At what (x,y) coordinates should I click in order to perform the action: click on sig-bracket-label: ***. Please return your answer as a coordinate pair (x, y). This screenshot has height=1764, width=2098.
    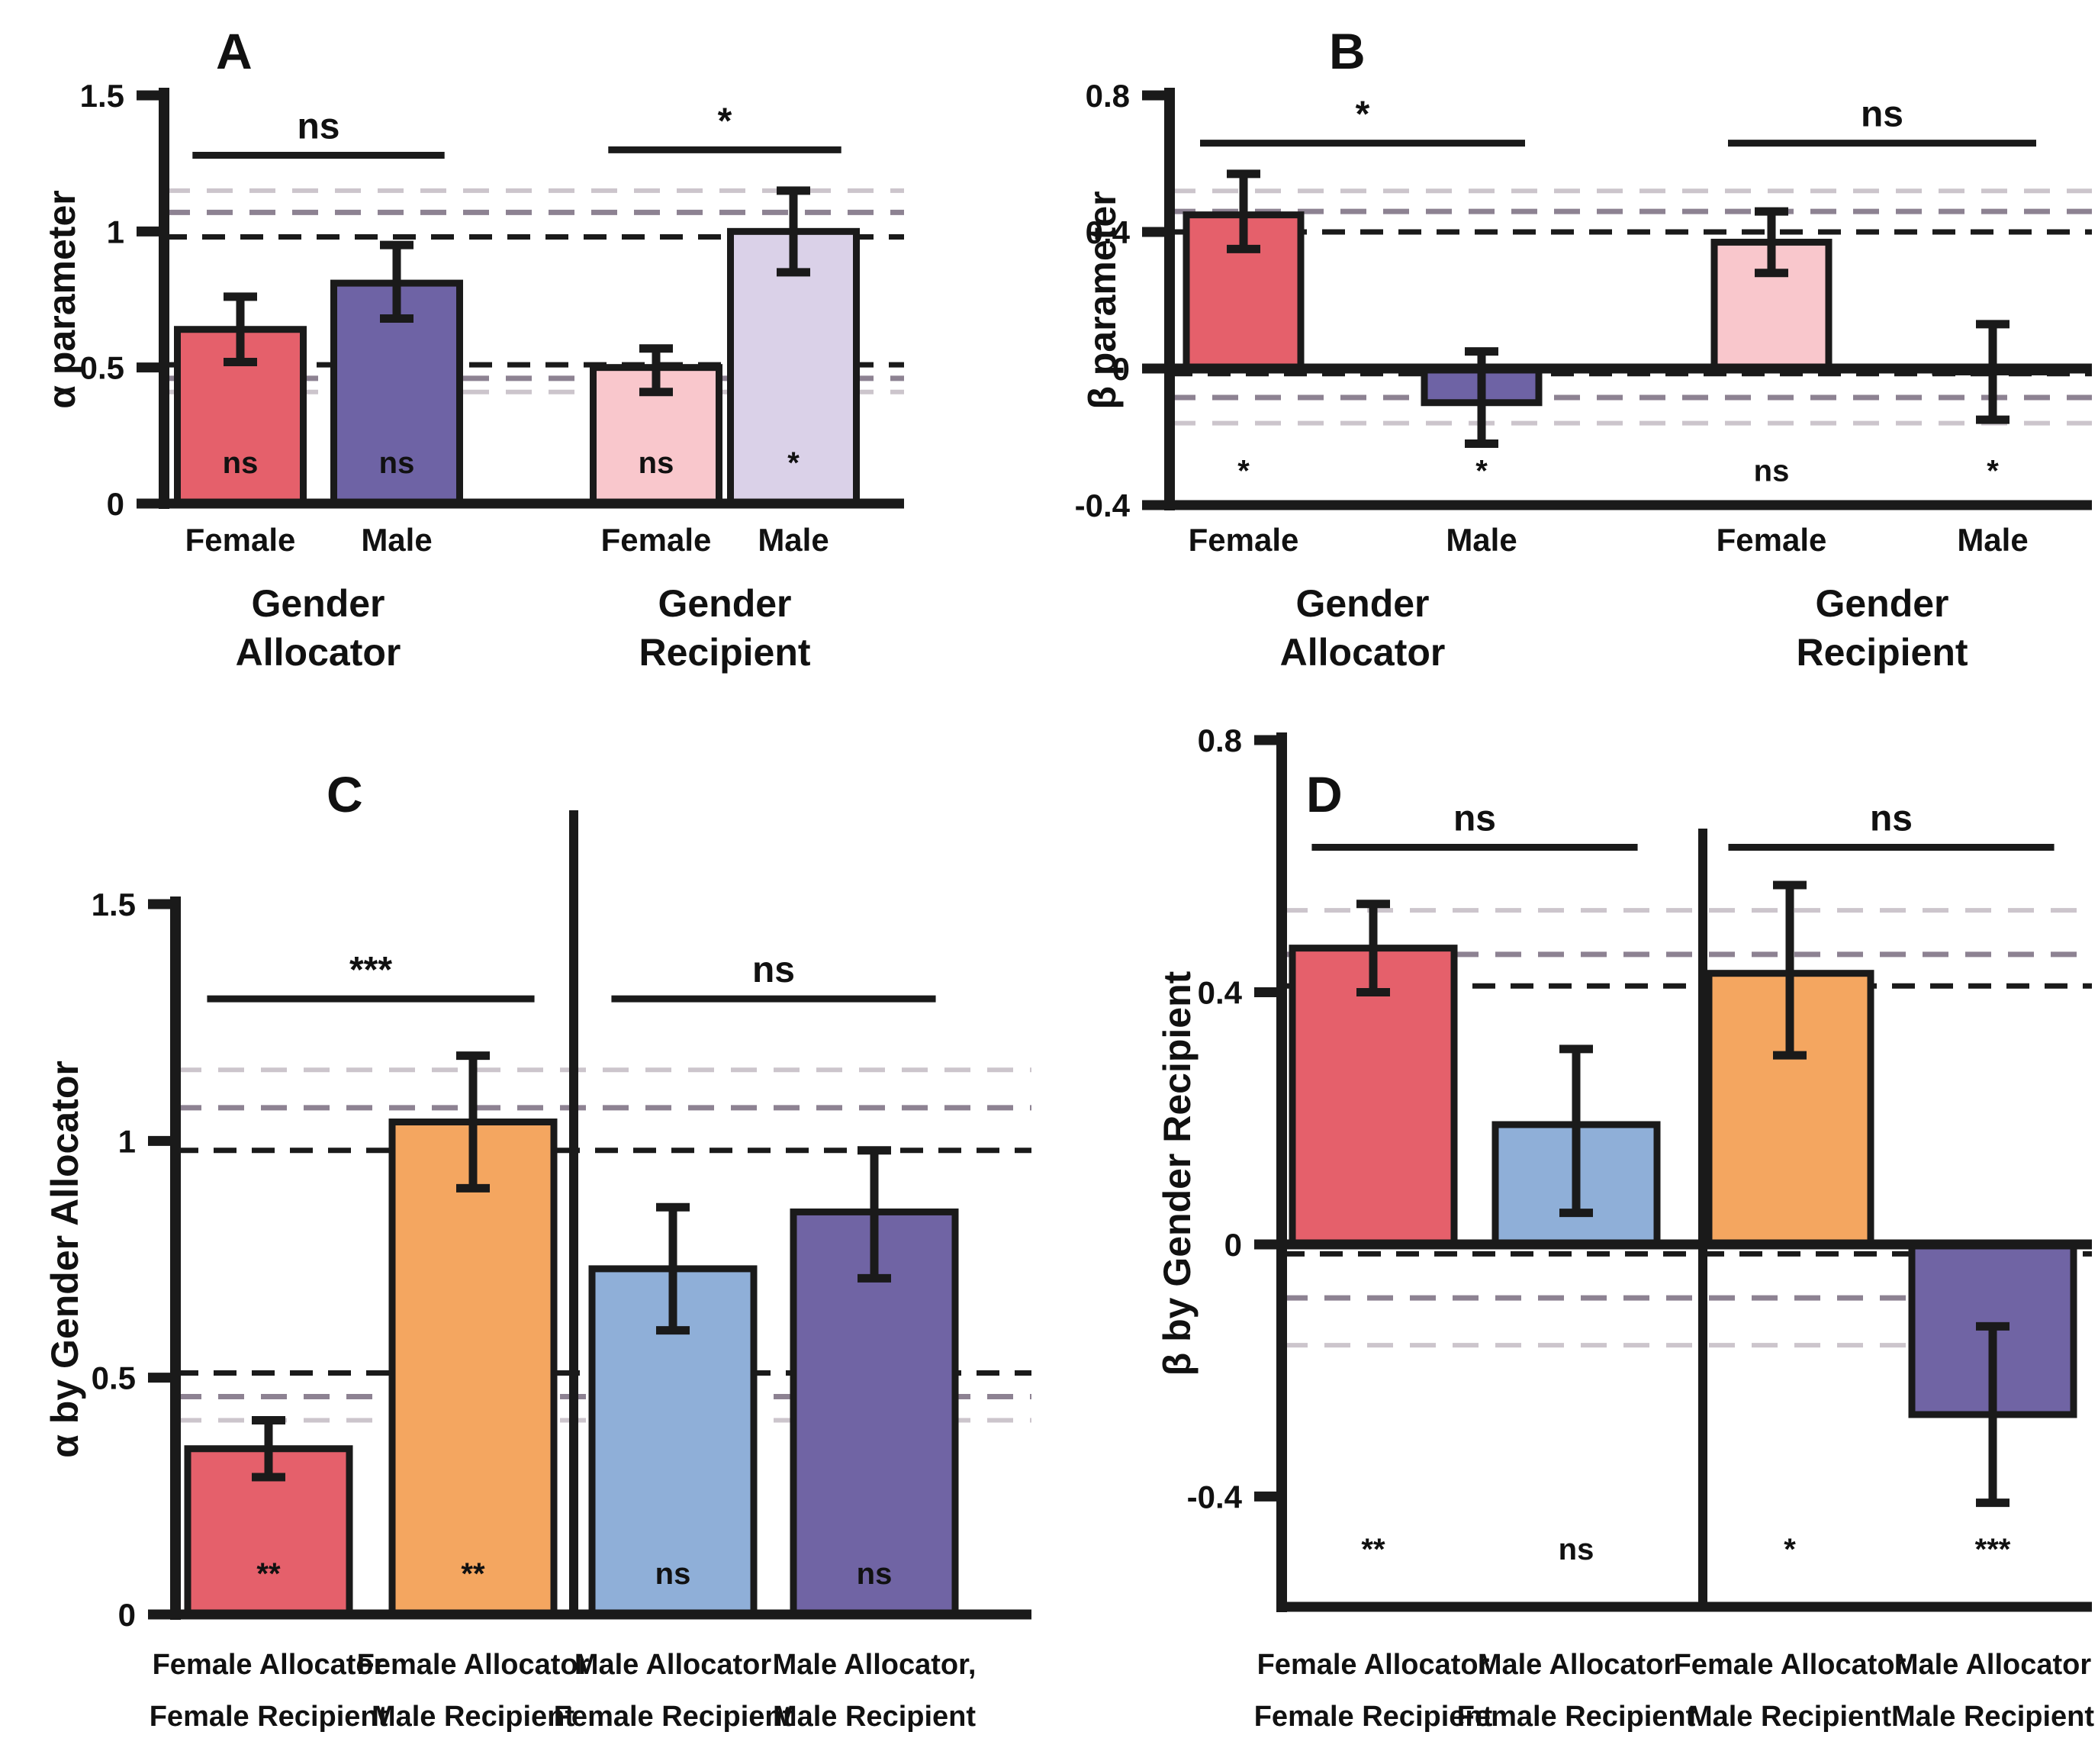
    Looking at the image, I should click on (370, 970).